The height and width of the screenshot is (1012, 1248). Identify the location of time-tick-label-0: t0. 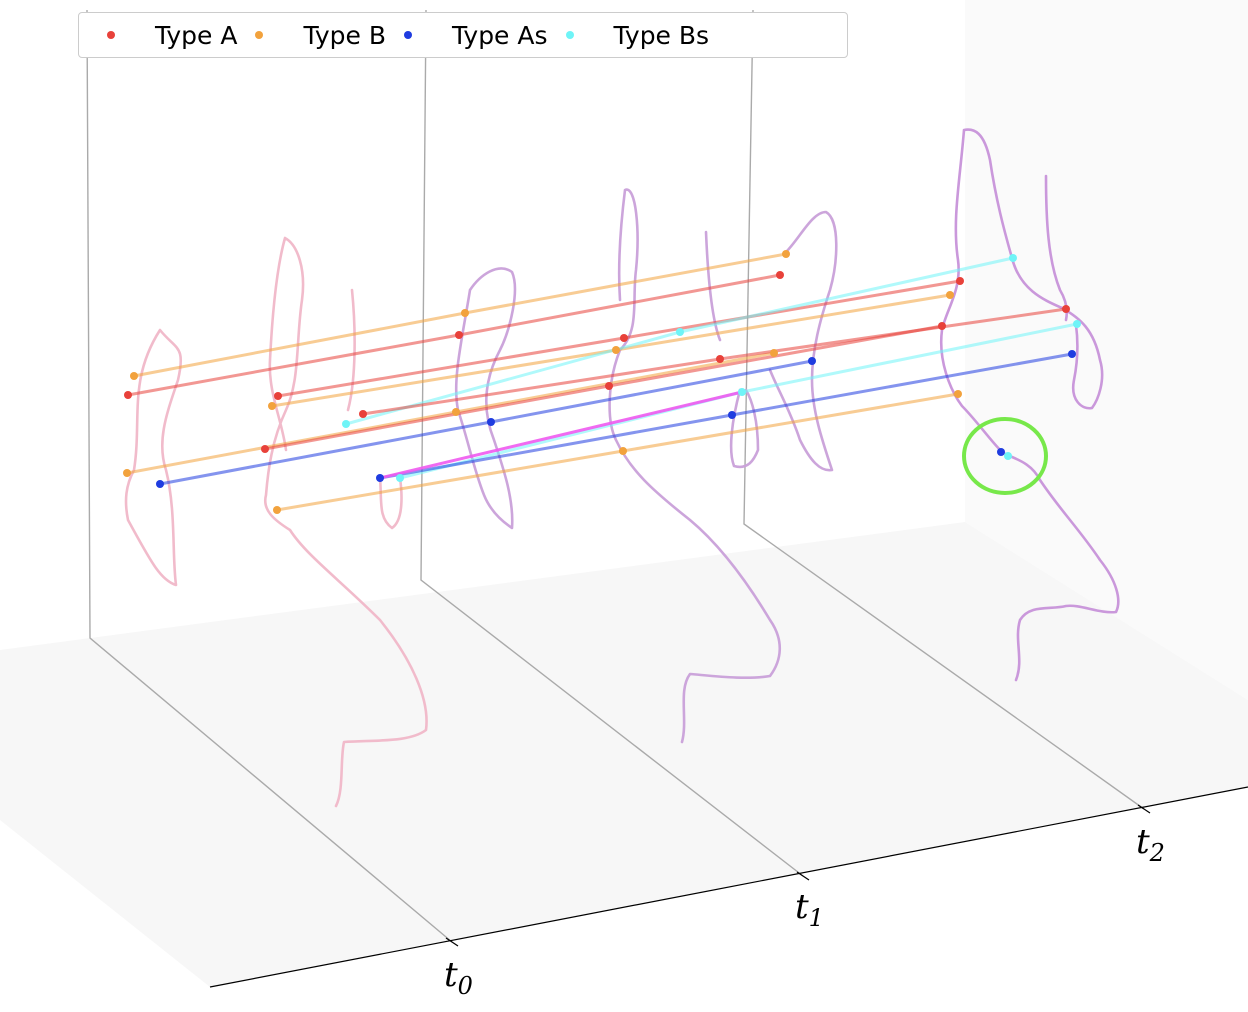
(458, 977).